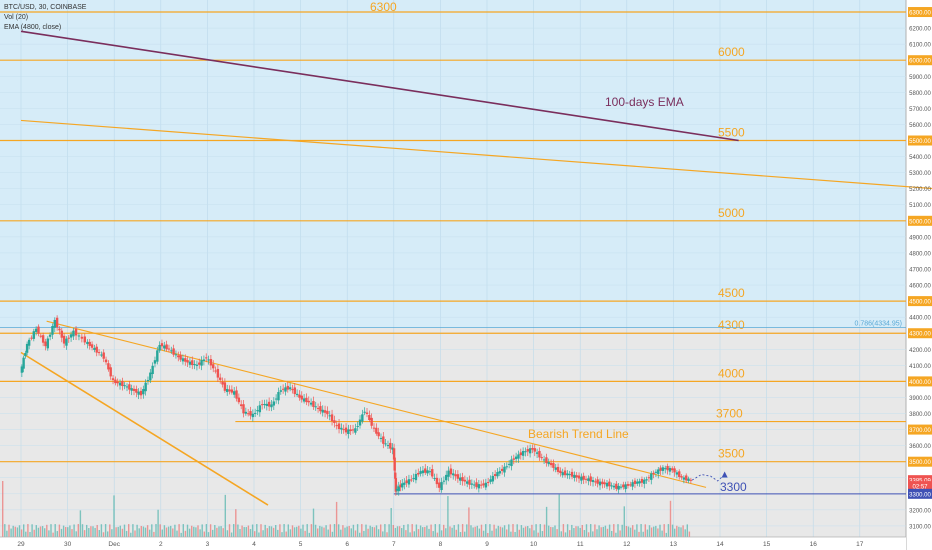 Image resolution: width=932 pixels, height=550 pixels. Describe the element at coordinates (920, 222) in the screenshot. I see `price-axis-tag-label: 5000.00` at that location.